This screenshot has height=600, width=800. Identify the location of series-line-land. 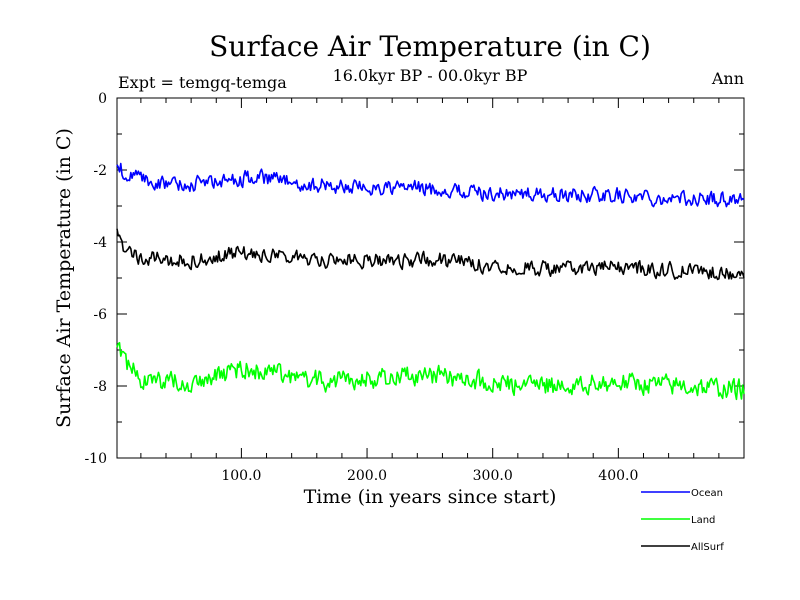
(430, 371).